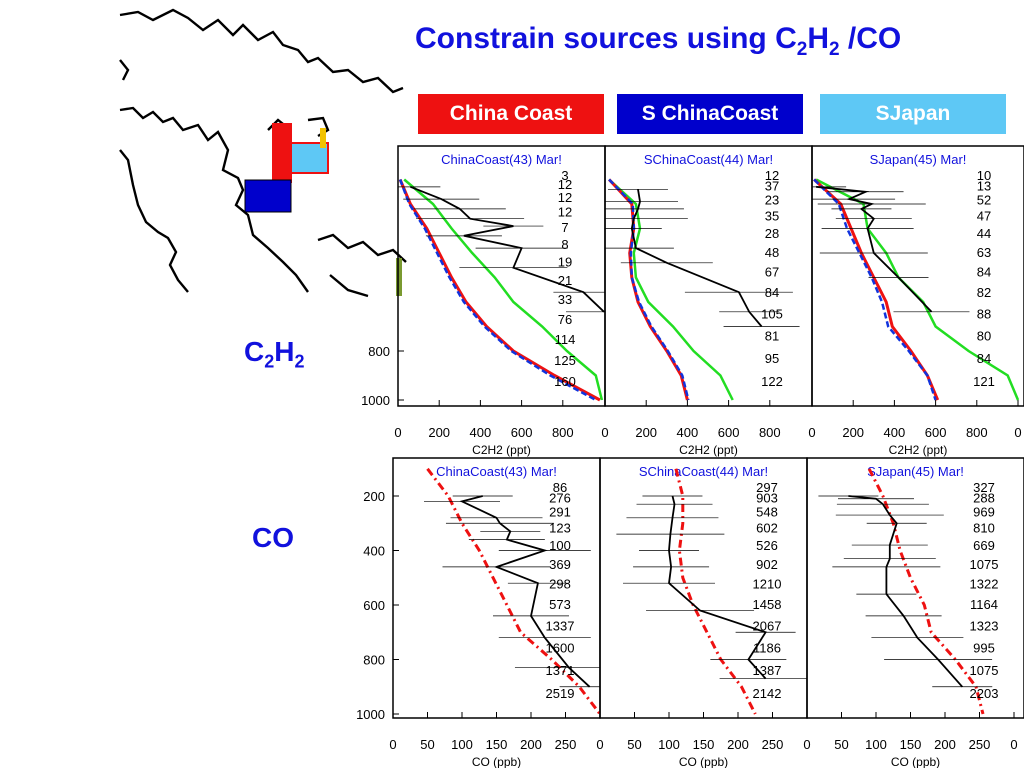  Describe the element at coordinates (984, 199) in the screenshot. I see `sample-count-label: 52` at that location.